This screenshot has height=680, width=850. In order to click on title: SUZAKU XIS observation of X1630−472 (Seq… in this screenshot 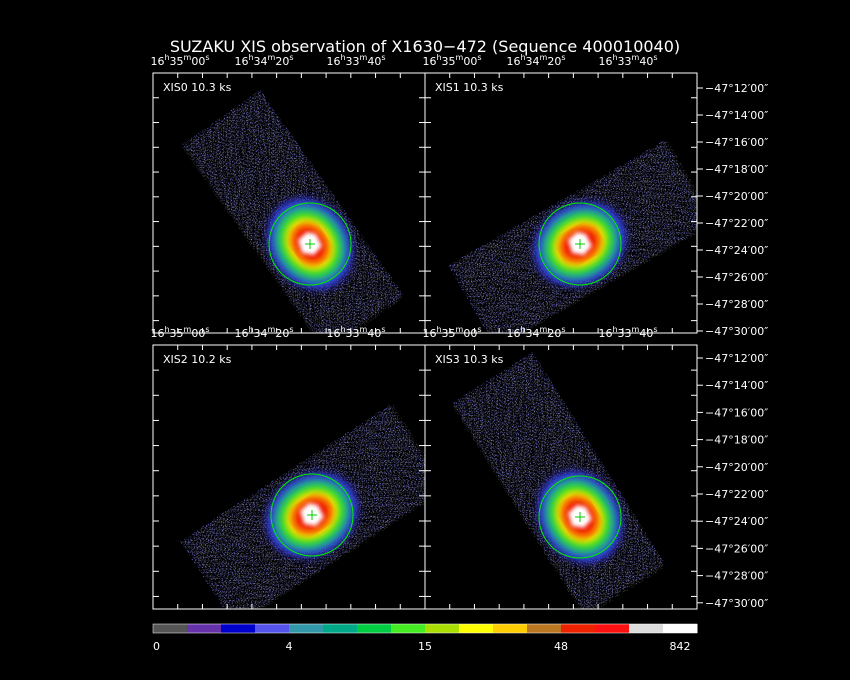, I will do `click(425, 46)`.